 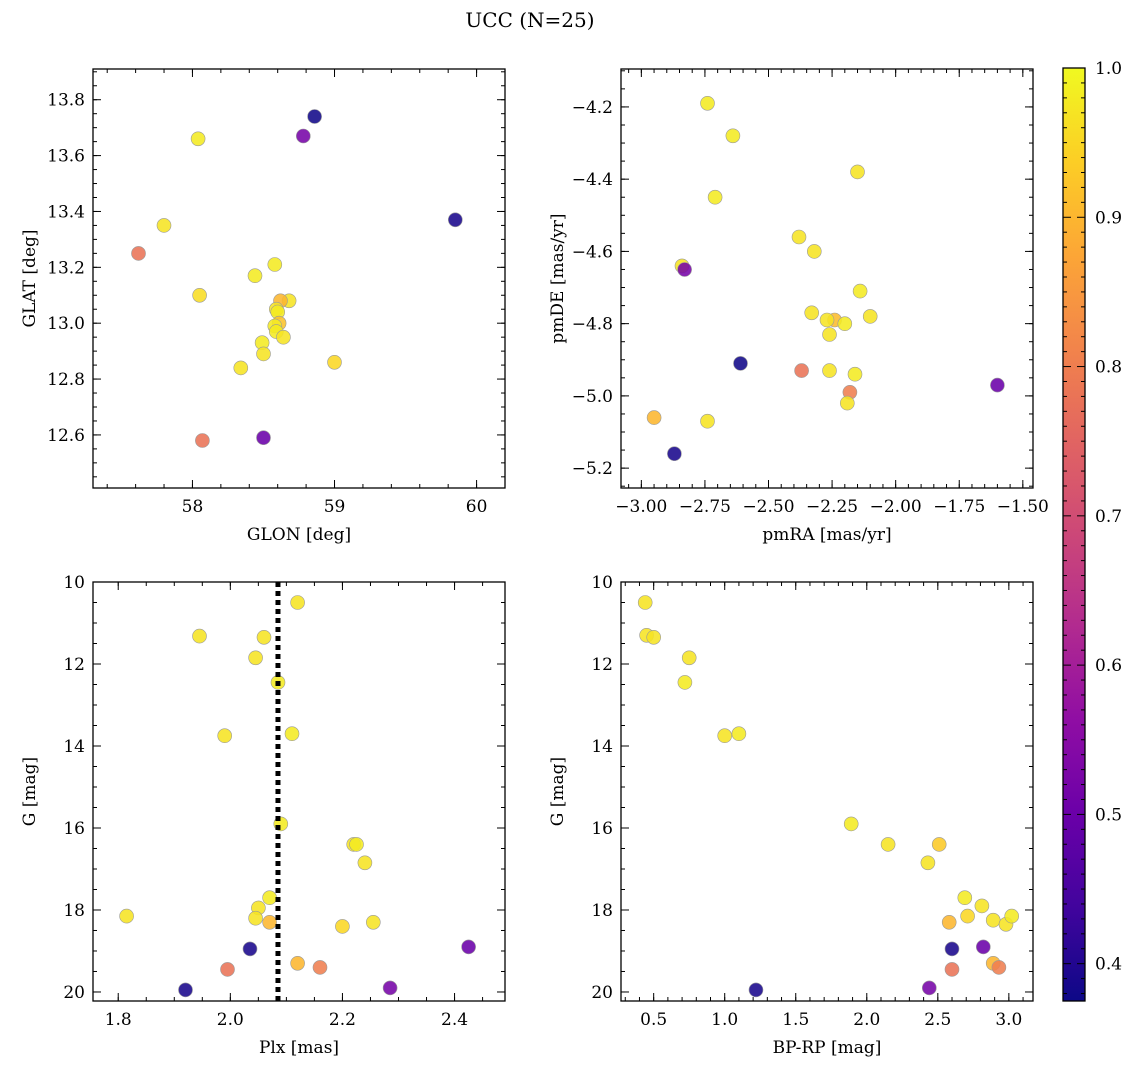 I want to click on y-axis-label: GLAT [deg], so click(x=30, y=278).